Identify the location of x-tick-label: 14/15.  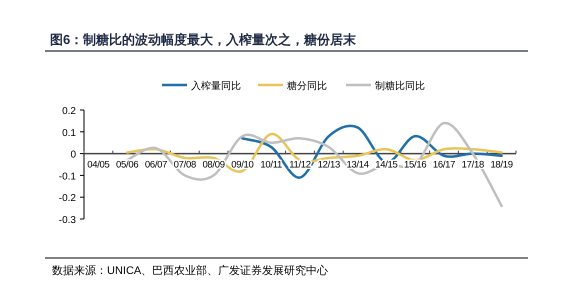
(386, 165).